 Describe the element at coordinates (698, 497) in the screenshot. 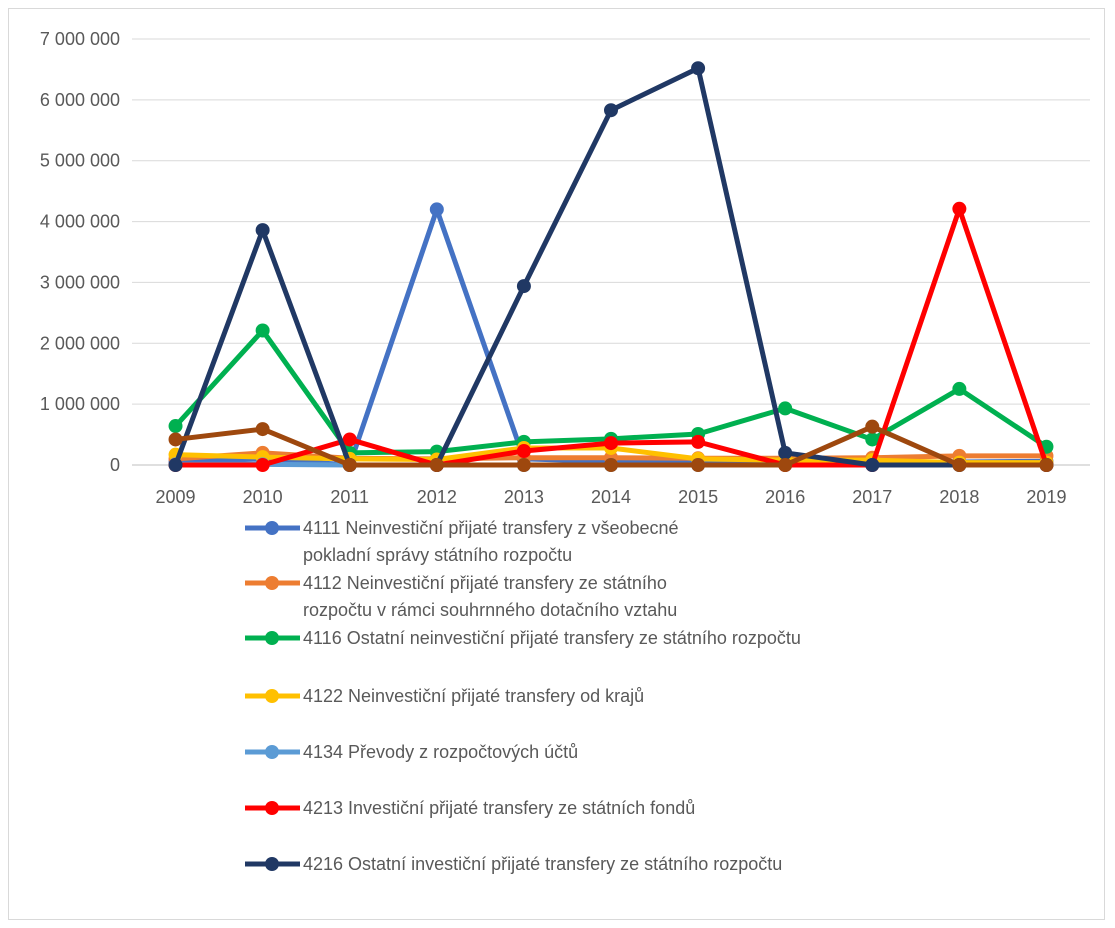

I see `x-tick-label: 2015` at that location.